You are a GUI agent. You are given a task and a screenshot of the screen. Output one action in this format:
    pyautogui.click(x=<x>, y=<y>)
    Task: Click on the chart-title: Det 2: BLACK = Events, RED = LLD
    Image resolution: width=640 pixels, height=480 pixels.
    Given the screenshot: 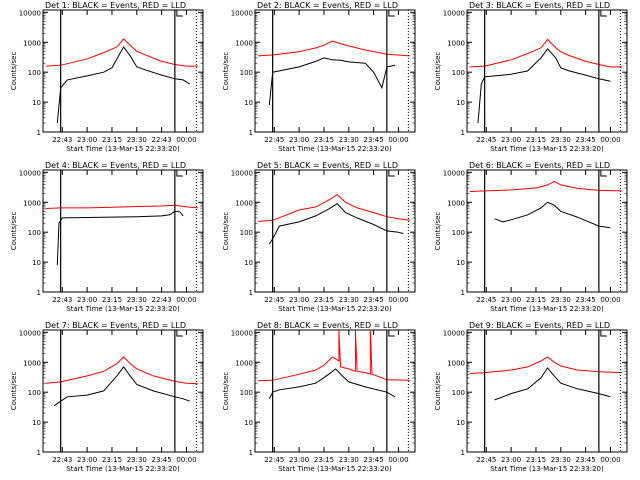 What is the action you would take?
    pyautogui.click(x=327, y=5)
    